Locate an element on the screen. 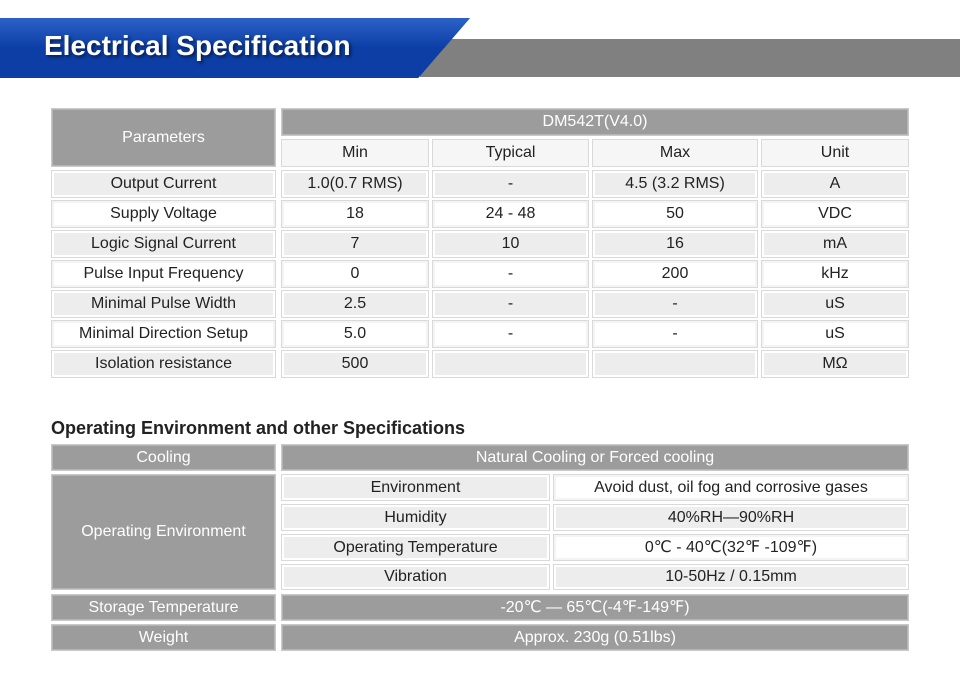 This screenshot has width=960, height=675. row-label: Output Current is located at coordinates (163, 184).